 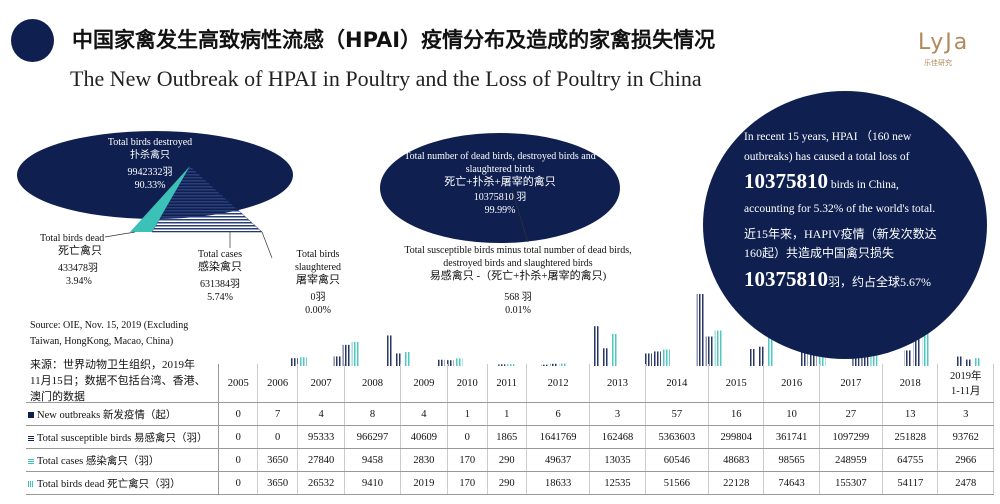 What do you see at coordinates (736, 383) in the screenshot?
I see `year-header: 2015` at bounding box center [736, 383].